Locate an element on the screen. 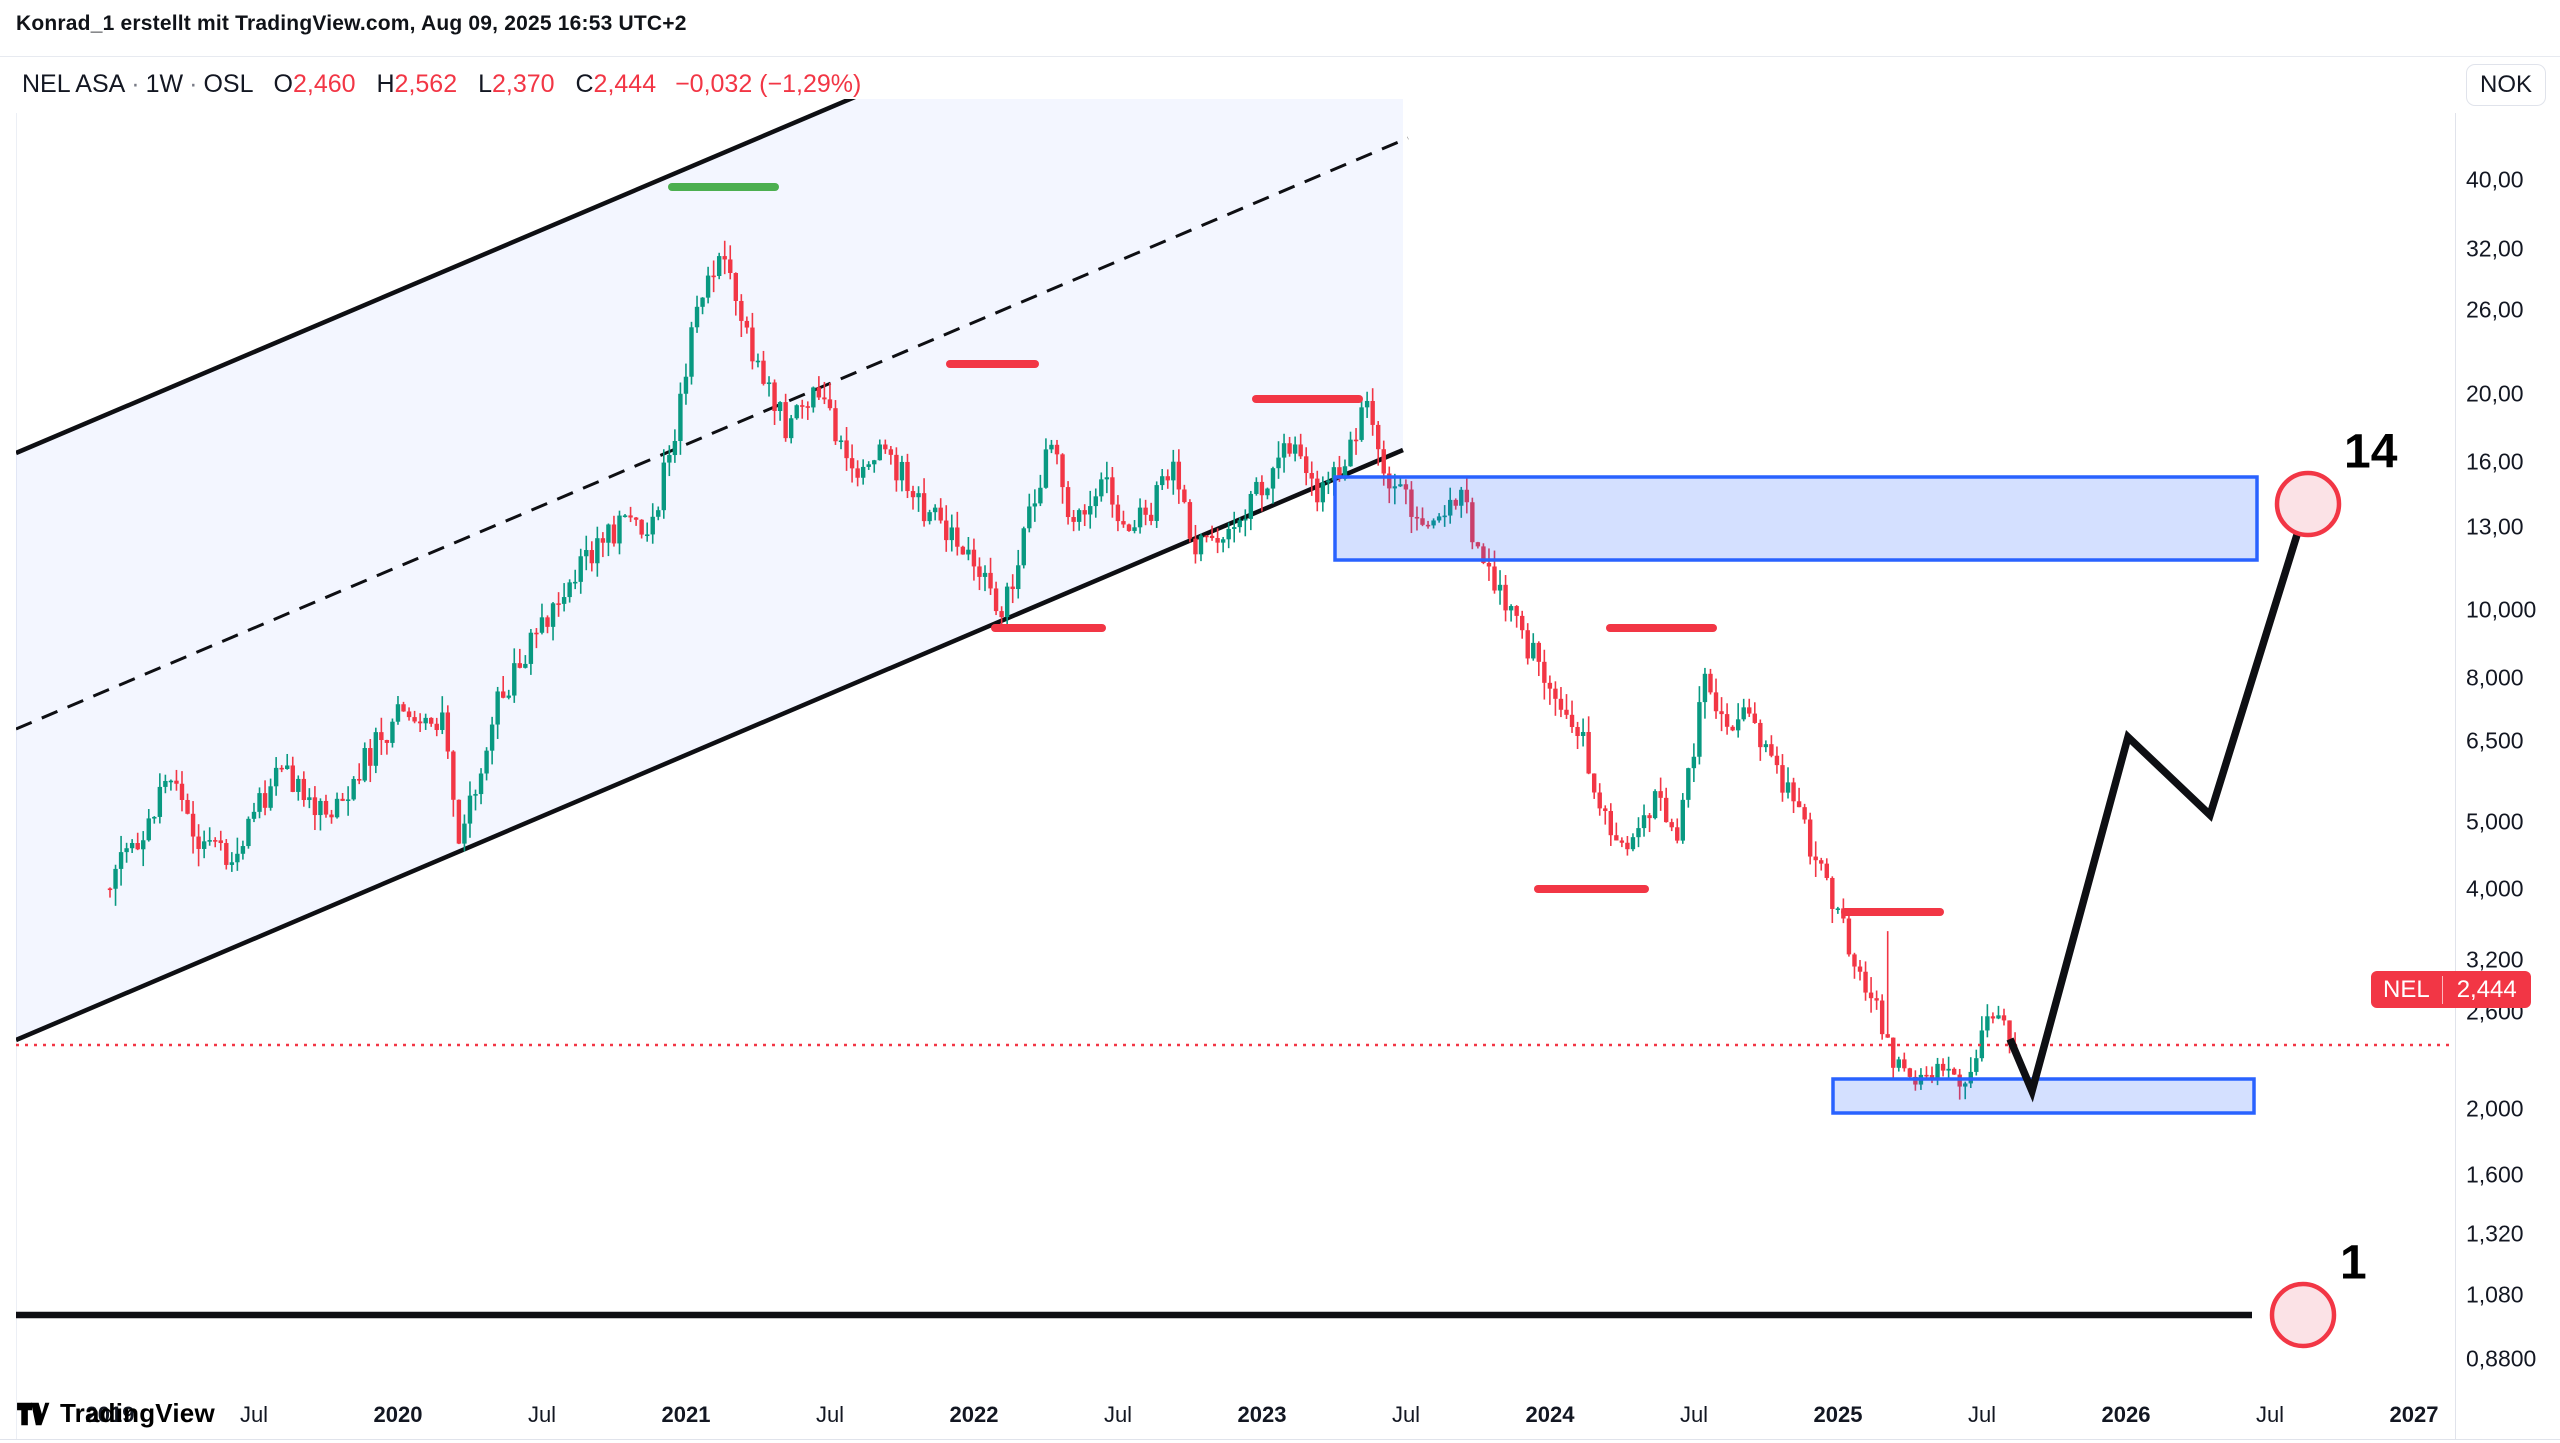  projection-zigzag-line is located at coordinates (2157, 805).